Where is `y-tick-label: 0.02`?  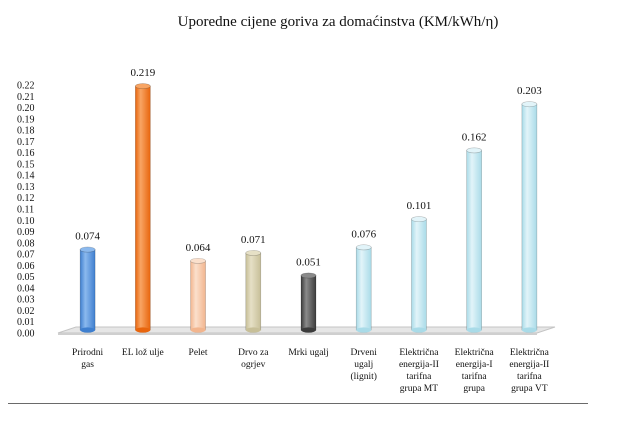
y-tick-label: 0.02 is located at coordinates (26, 311).